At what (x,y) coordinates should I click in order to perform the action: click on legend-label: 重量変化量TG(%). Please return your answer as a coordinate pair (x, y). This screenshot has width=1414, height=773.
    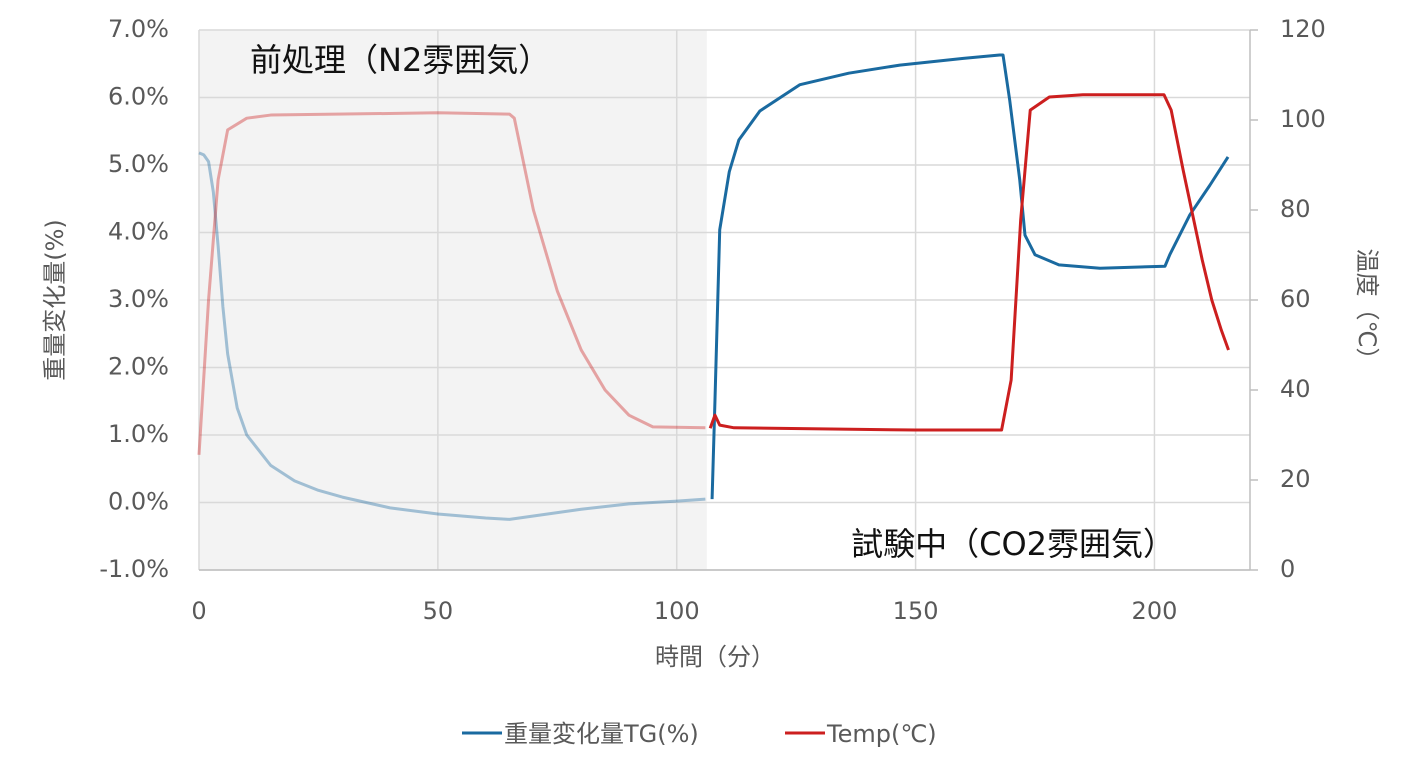
    Looking at the image, I should click on (601, 734).